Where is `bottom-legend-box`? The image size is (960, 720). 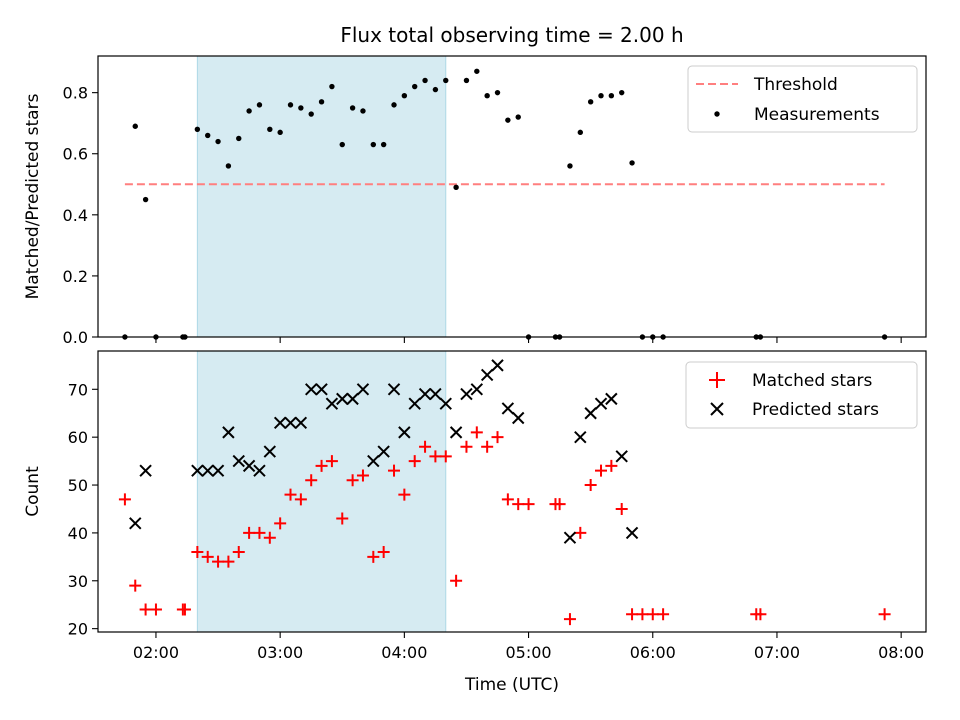
bottom-legend-box is located at coordinates (801, 395).